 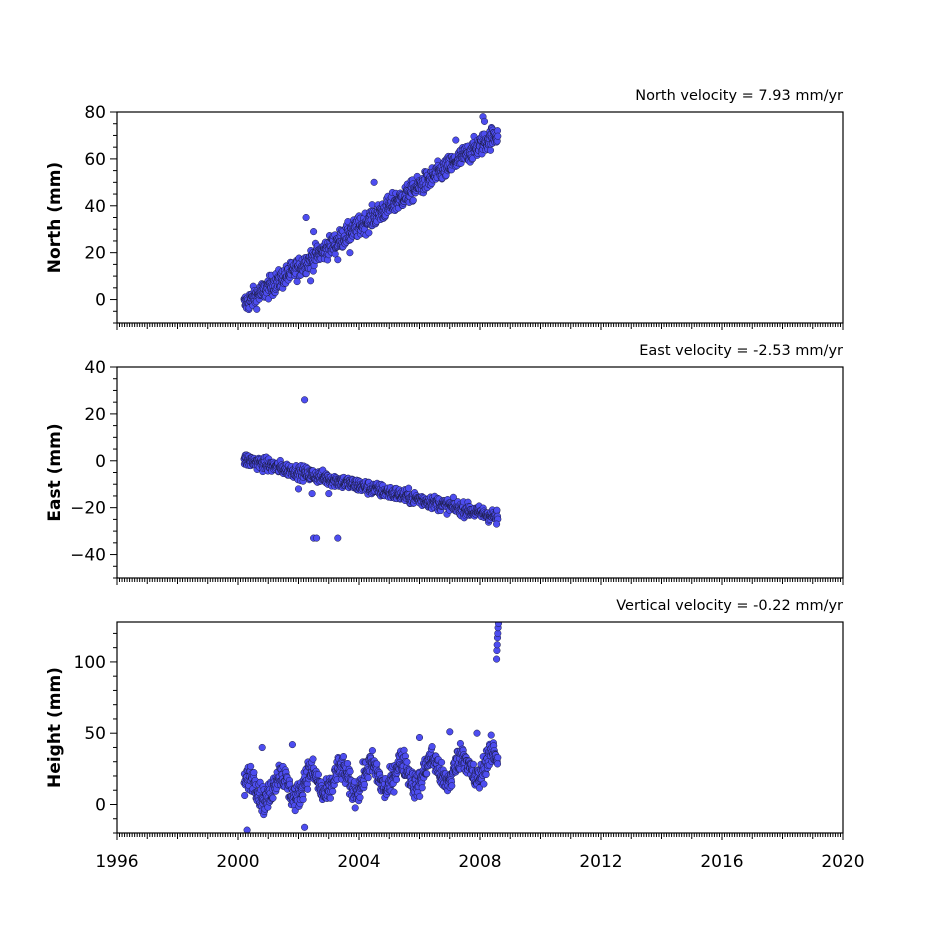 I want to click on y-tick-label: −20, so click(x=88, y=509).